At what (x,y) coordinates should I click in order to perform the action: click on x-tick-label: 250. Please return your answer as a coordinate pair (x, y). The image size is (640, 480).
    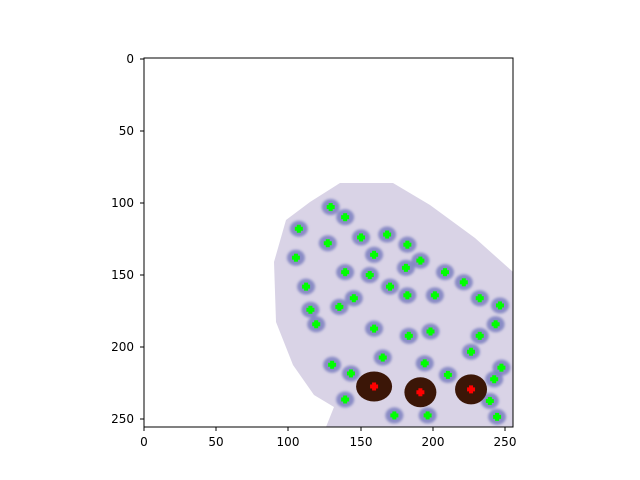
    Looking at the image, I should click on (505, 442).